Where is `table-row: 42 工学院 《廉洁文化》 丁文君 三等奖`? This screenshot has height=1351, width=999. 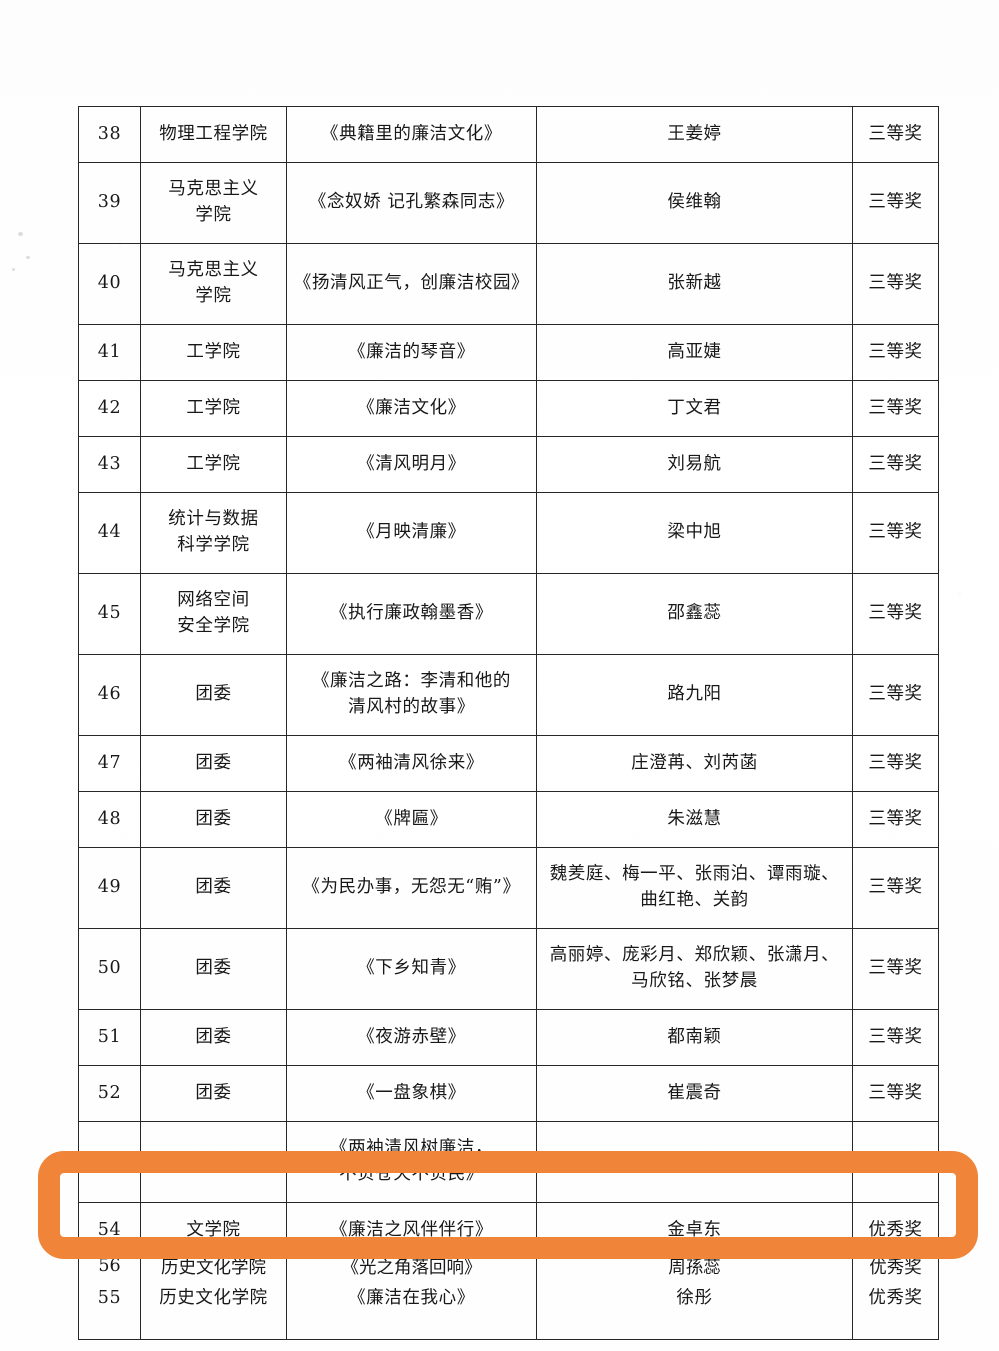
table-row: 42 工学院 《廉洁文化》 丁文君 三等奖 is located at coordinates (508, 408).